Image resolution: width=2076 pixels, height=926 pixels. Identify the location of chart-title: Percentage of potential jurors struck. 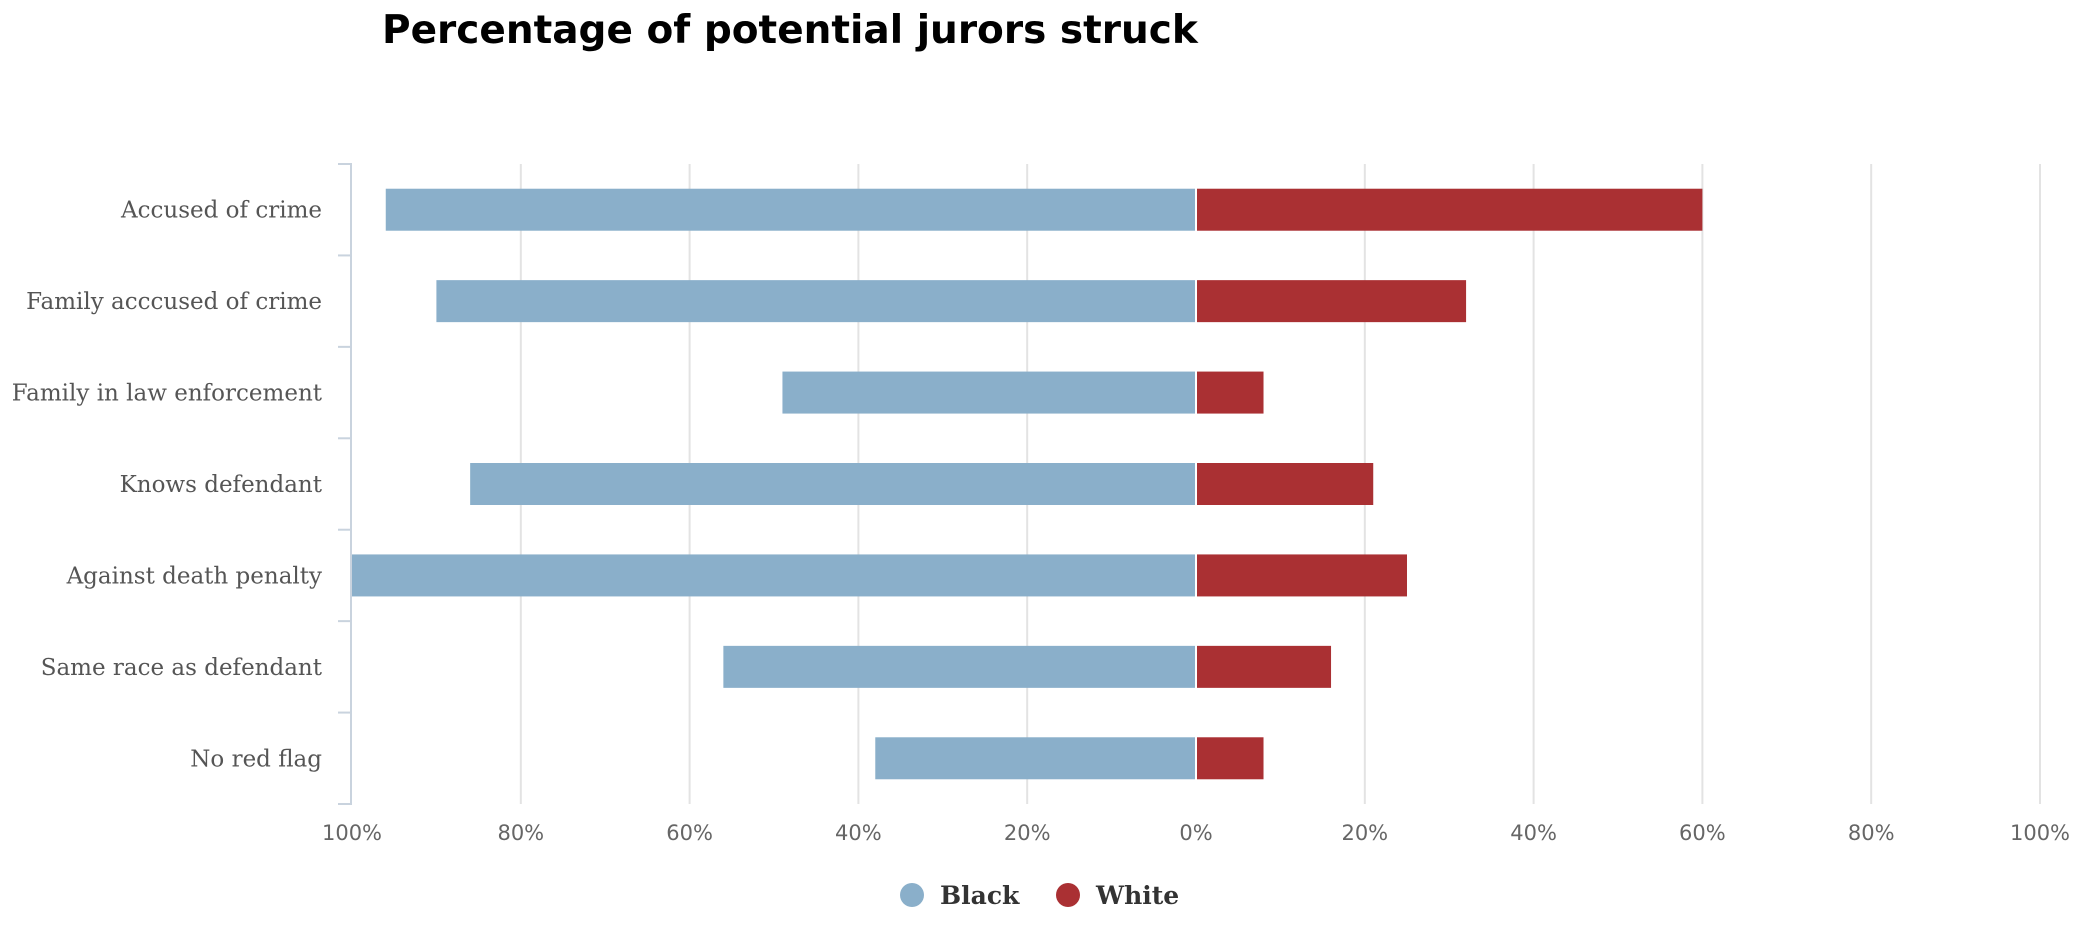
(790, 30).